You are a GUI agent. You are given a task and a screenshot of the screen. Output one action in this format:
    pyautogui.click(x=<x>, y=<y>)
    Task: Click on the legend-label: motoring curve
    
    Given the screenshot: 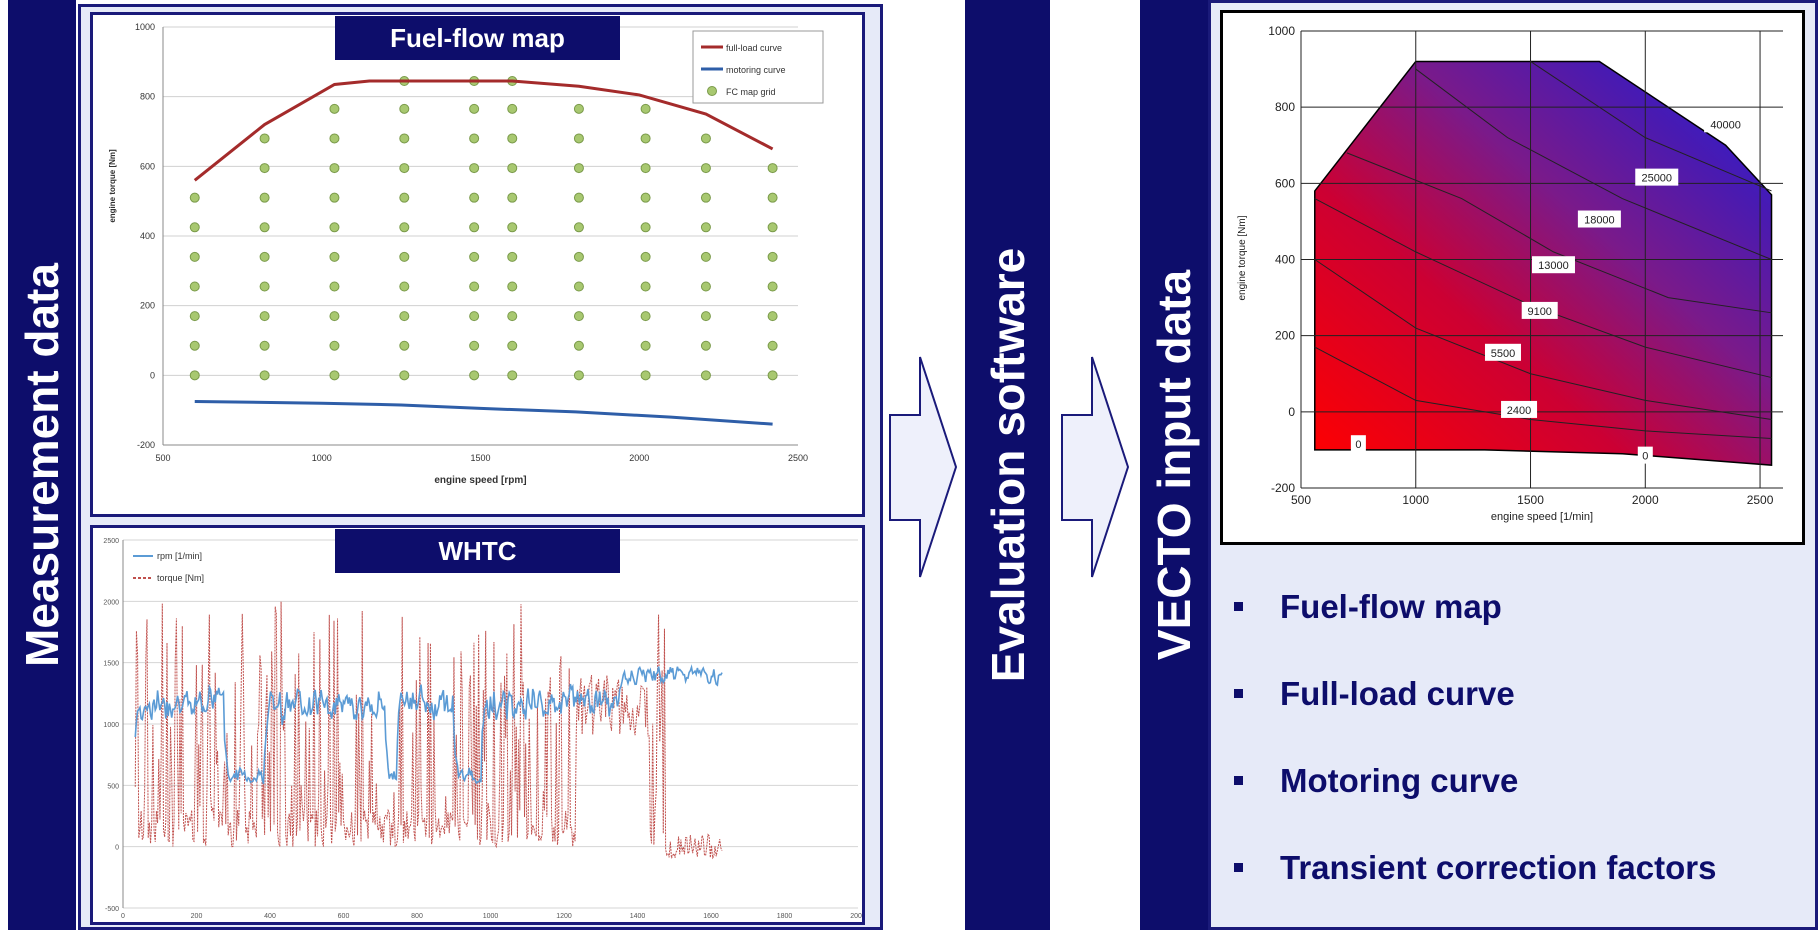 What is the action you would take?
    pyautogui.click(x=756, y=70)
    